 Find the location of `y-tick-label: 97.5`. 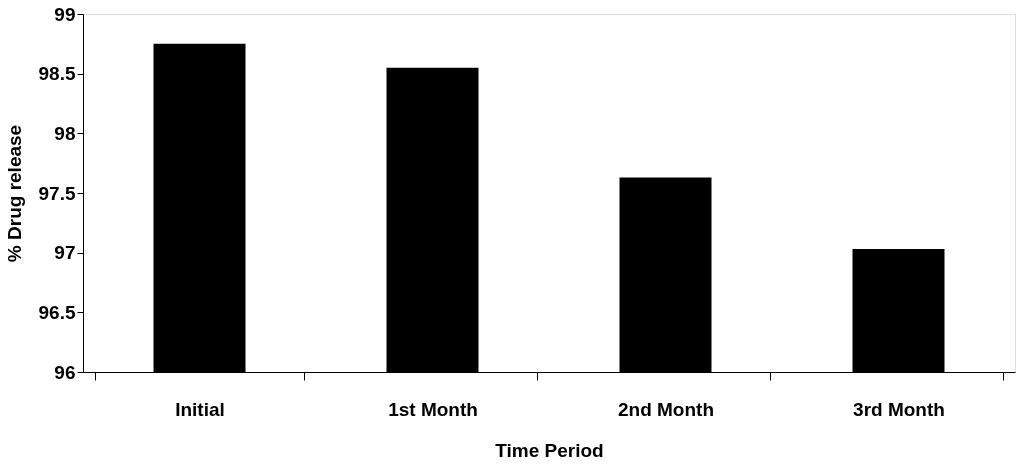

y-tick-label: 97.5 is located at coordinates (57, 193).